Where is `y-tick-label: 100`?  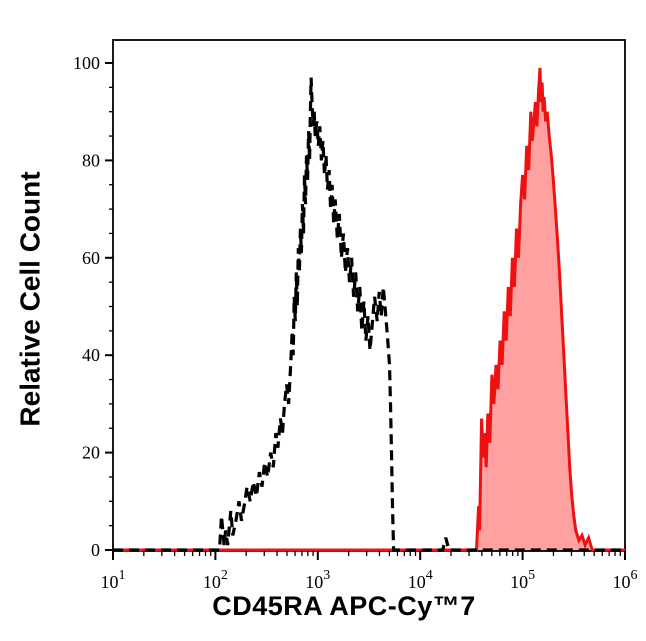 y-tick-label: 100 is located at coordinates (86, 63).